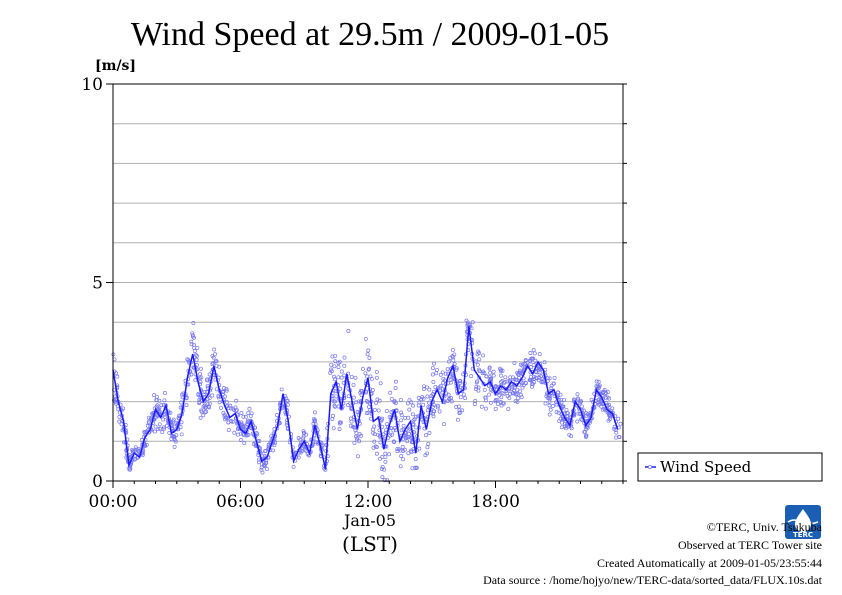 The image size is (842, 595). I want to click on legend-box, so click(730, 467).